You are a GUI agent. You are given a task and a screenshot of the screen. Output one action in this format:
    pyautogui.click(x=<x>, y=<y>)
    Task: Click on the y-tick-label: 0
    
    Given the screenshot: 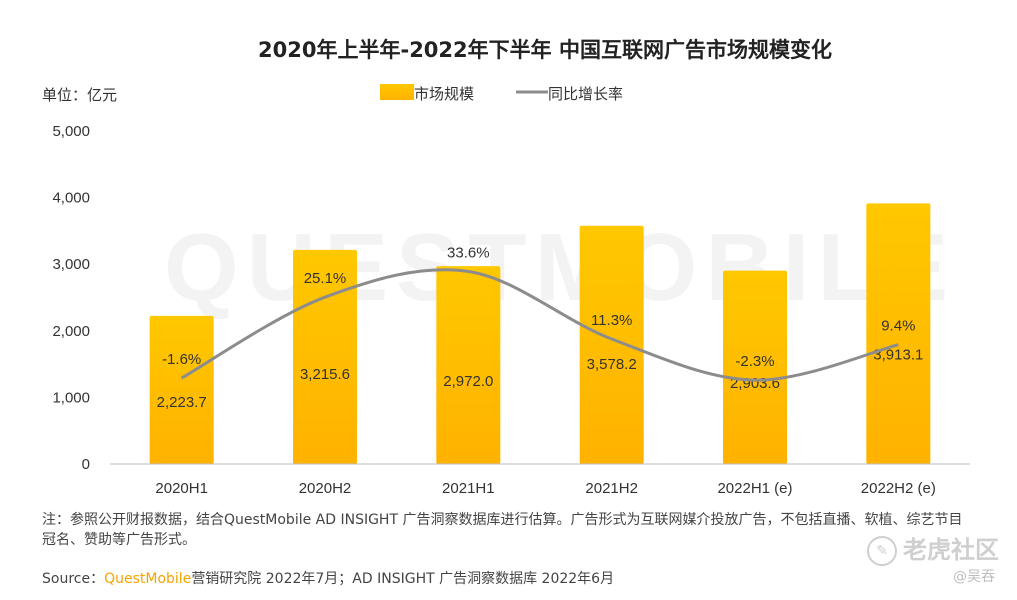 What is the action you would take?
    pyautogui.click(x=86, y=464)
    